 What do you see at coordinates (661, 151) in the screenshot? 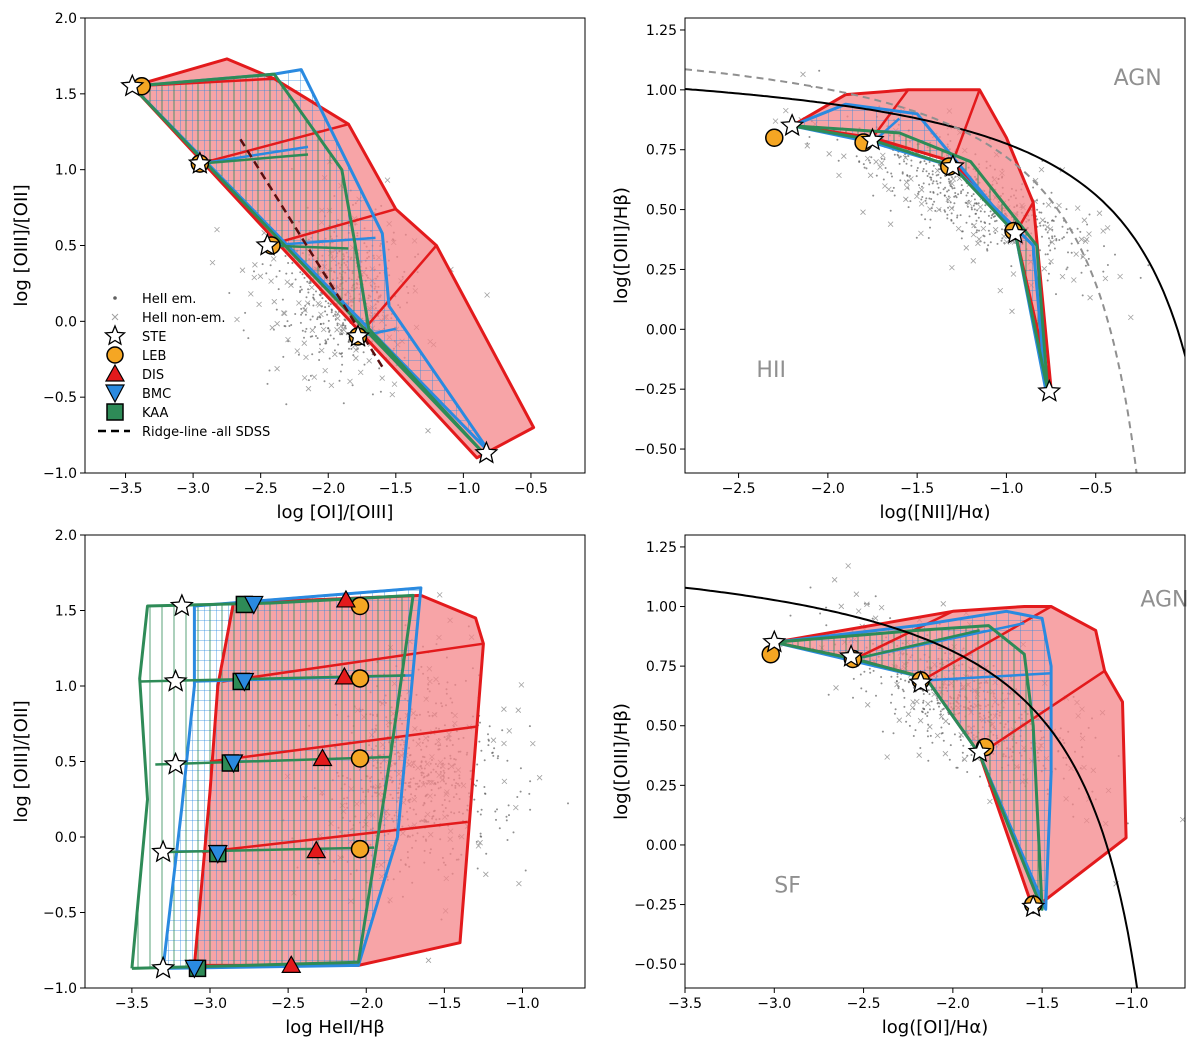
I see `y-tick-label: 0.75` at bounding box center [661, 151].